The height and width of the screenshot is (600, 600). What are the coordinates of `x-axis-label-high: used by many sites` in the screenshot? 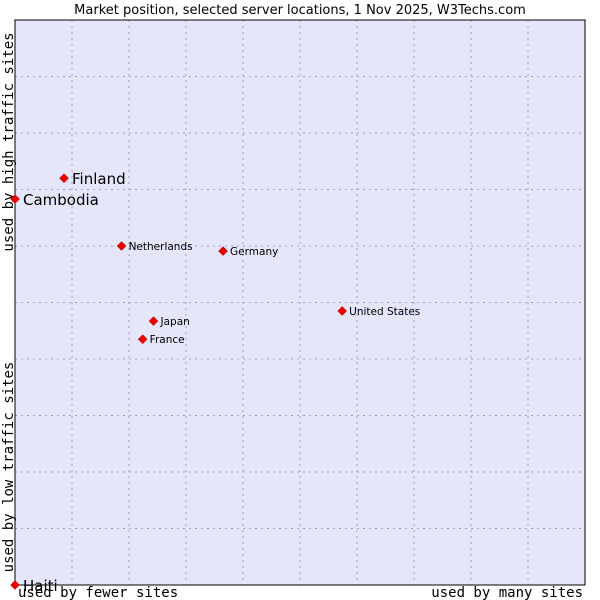 It's located at (507, 592).